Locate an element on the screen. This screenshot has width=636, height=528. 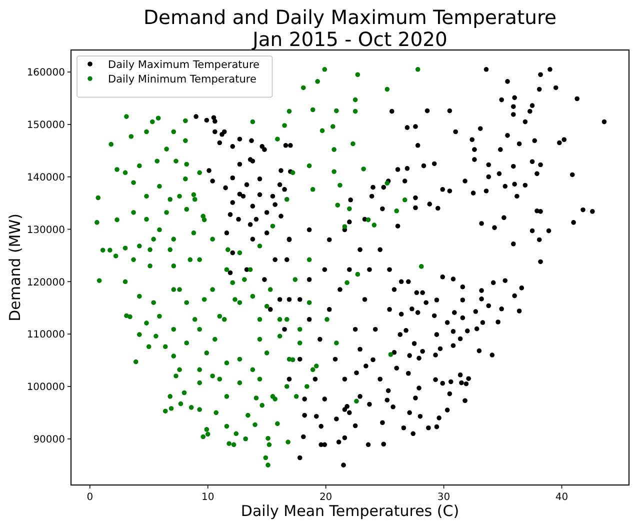
y-tick-label: 110000 is located at coordinates (45, 335).